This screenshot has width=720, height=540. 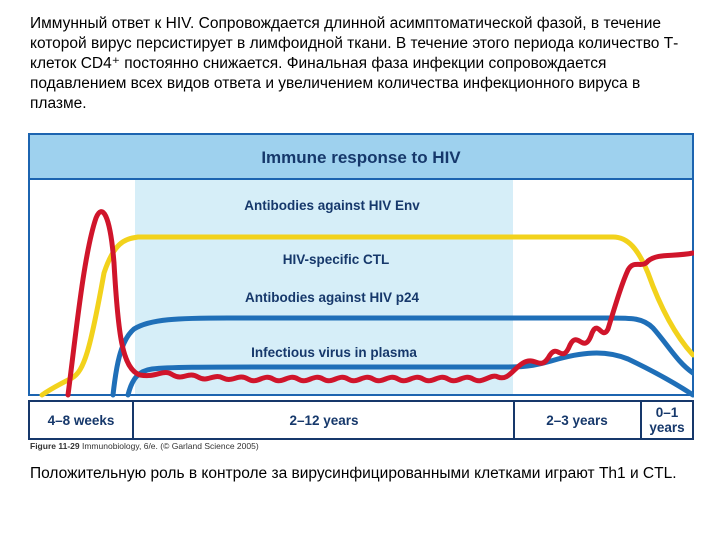 What do you see at coordinates (577, 420) in the screenshot?
I see `phase-symptomatic: 2–3 years` at bounding box center [577, 420].